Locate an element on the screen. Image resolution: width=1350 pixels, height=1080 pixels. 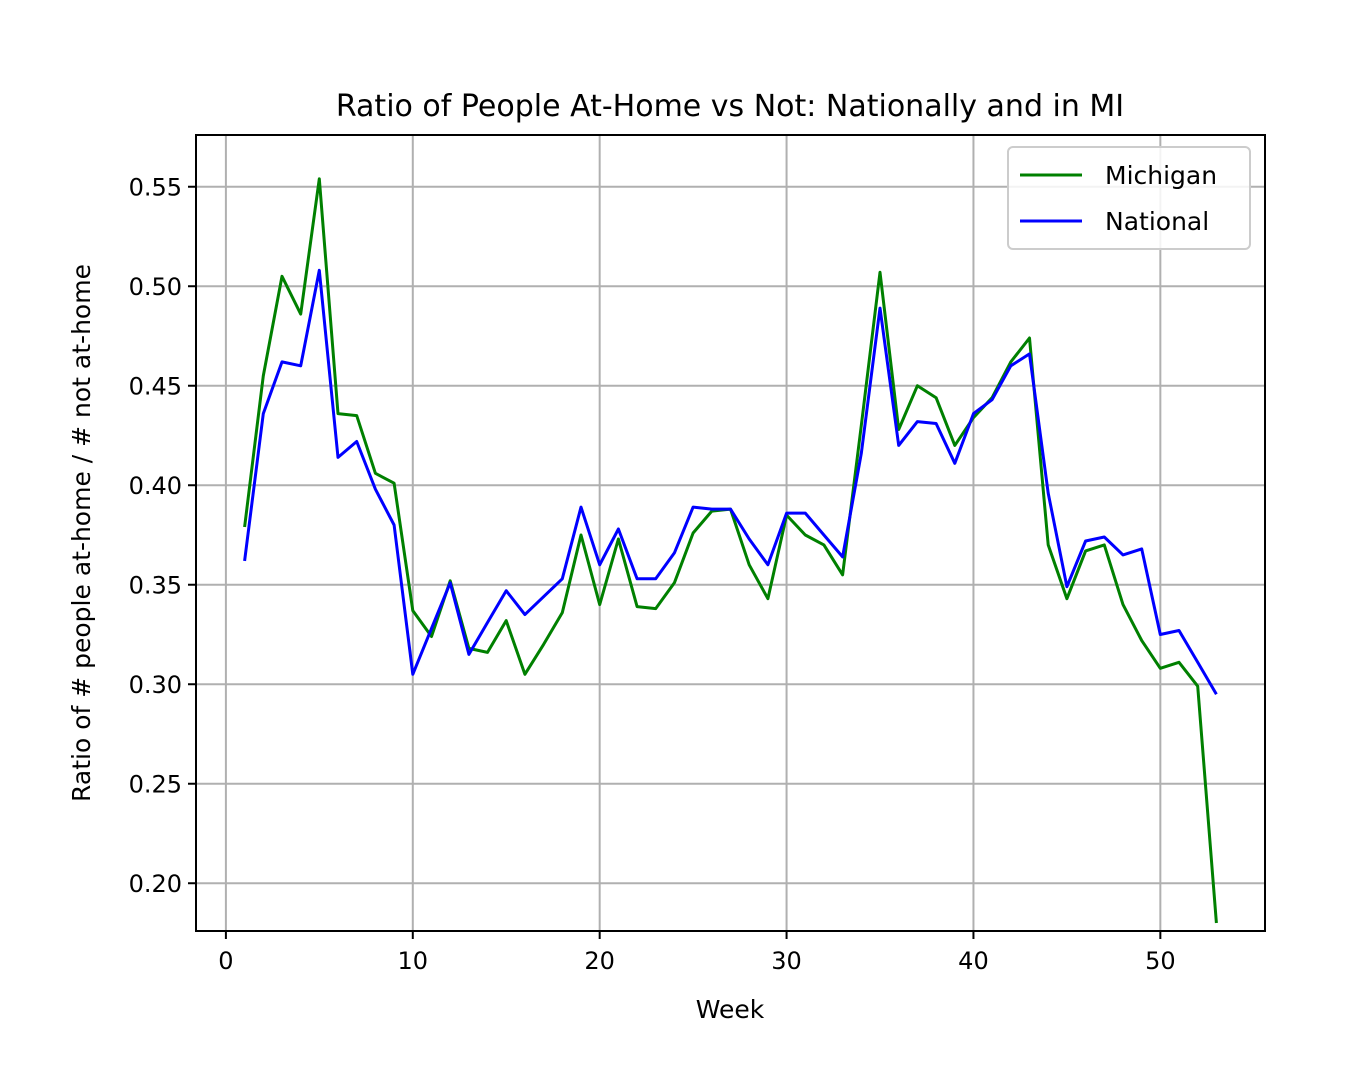
legend-box is located at coordinates (1129, 198).